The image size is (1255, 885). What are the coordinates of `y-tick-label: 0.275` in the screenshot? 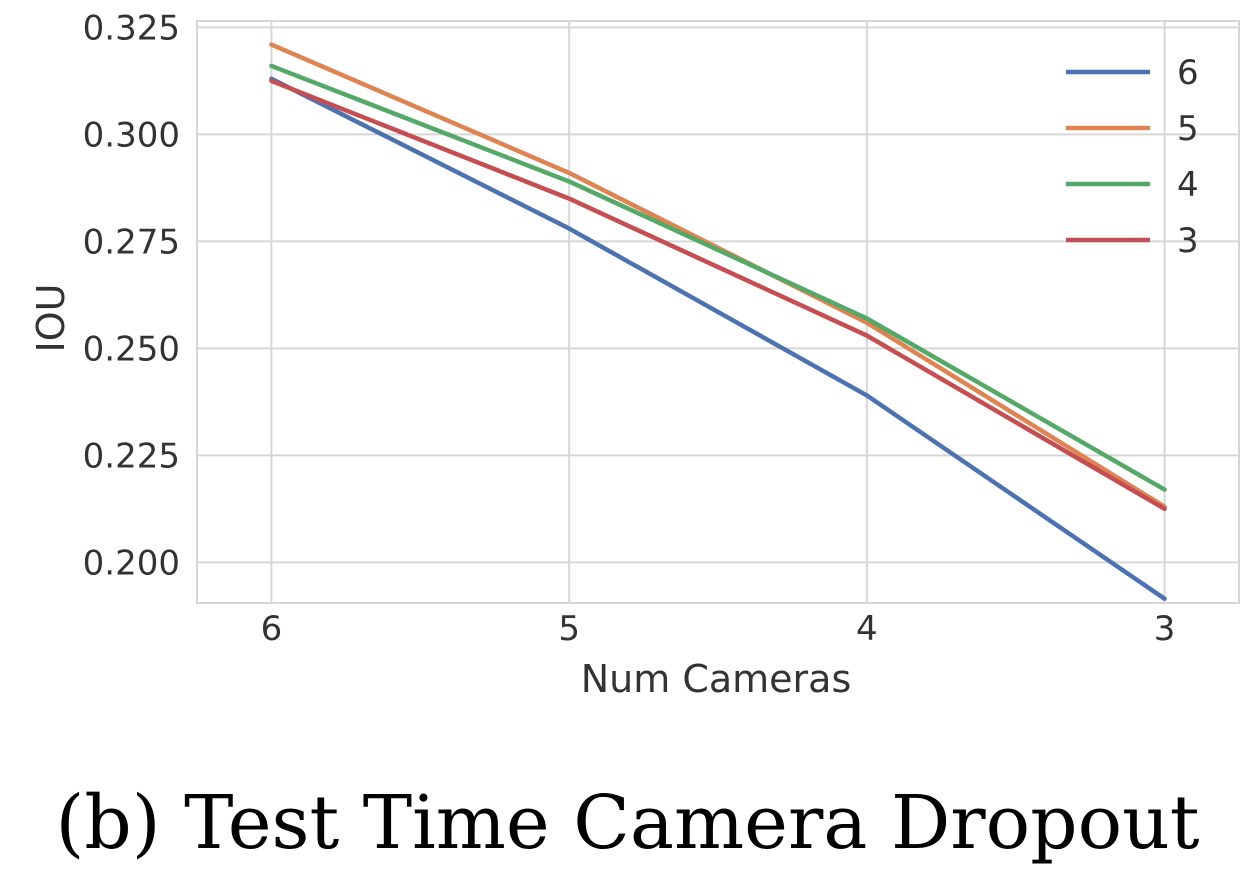 It's located at (131, 242).